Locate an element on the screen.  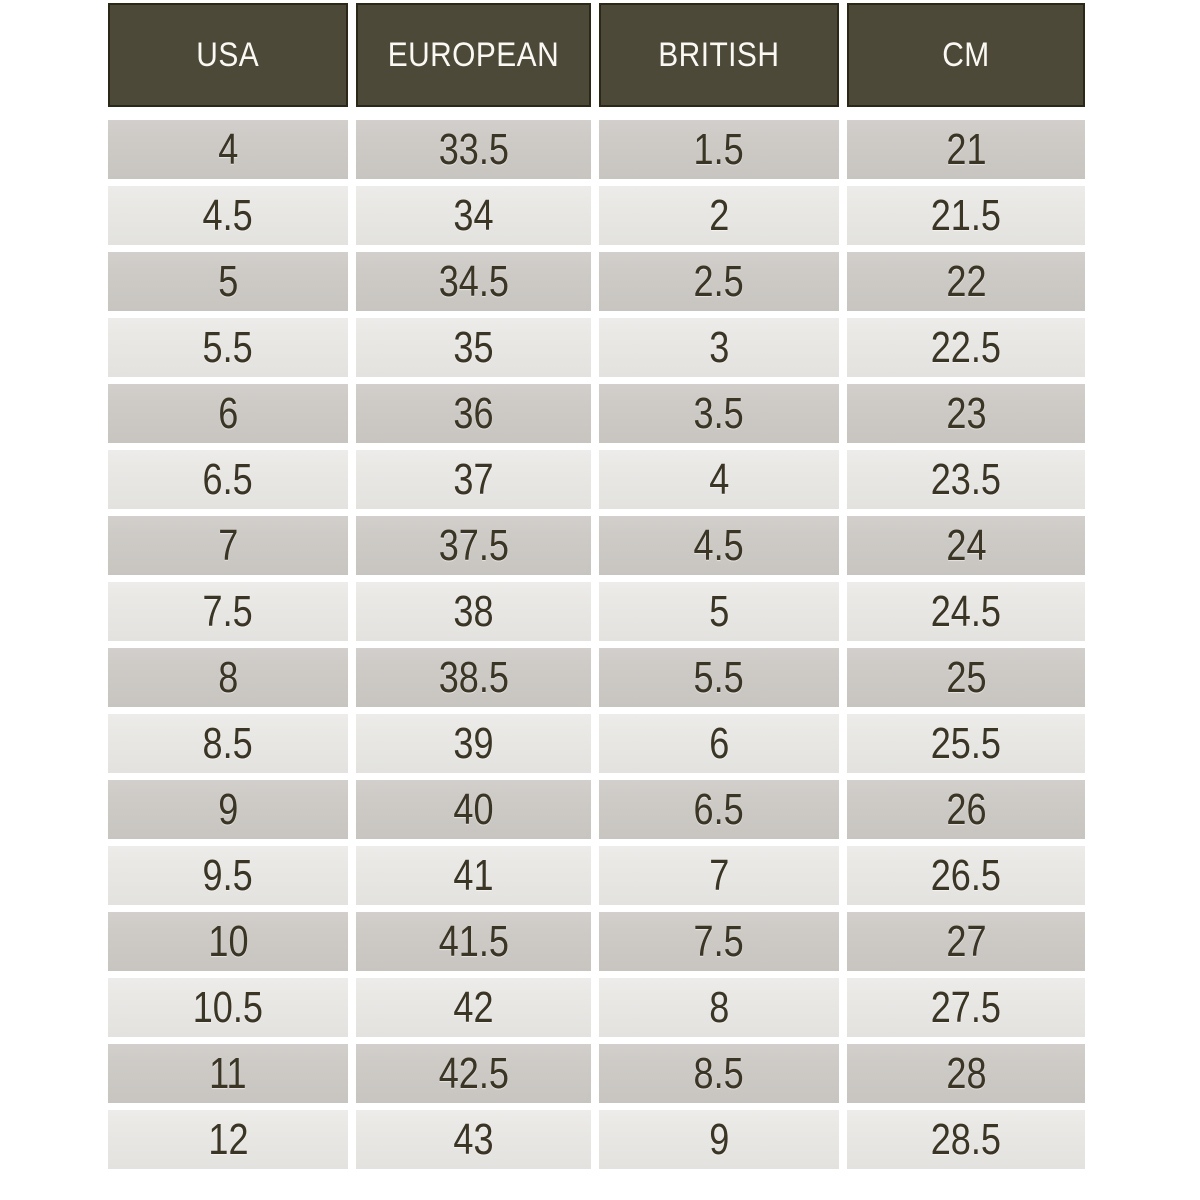
table-row: 4.5 34 2 21.5 is located at coordinates (596, 215).